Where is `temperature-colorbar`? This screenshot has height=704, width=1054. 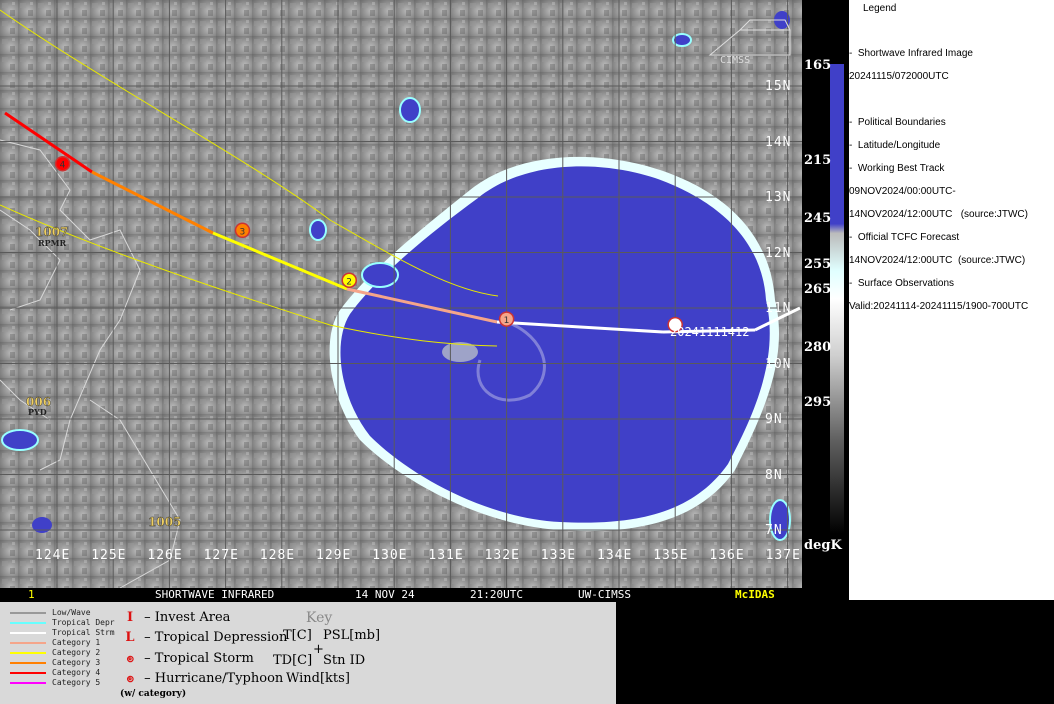 temperature-colorbar is located at coordinates (837, 299).